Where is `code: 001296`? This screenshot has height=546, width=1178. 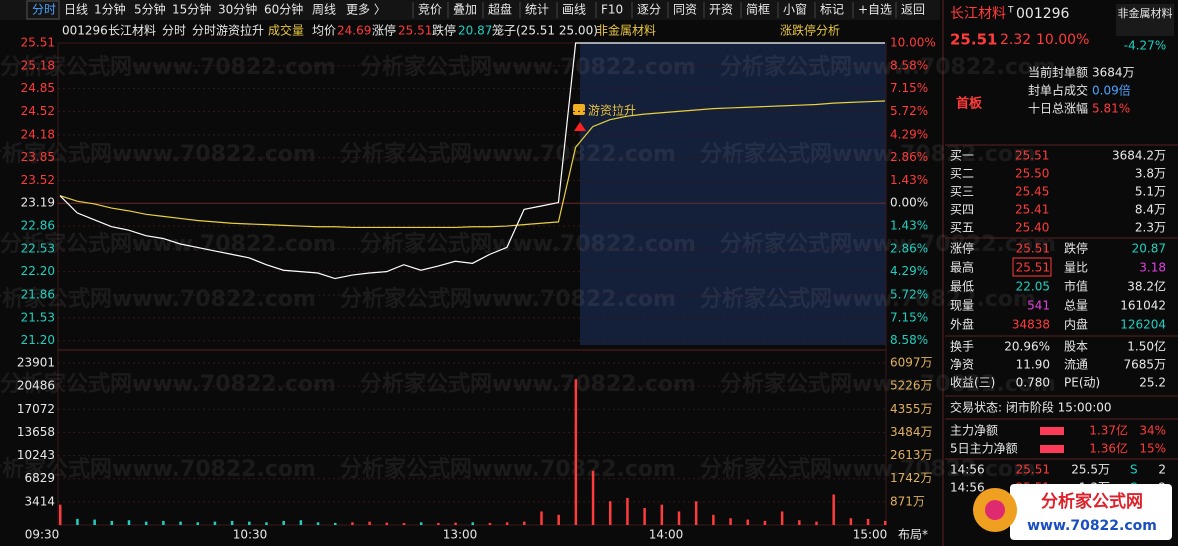
code: 001296 is located at coordinates (85, 31).